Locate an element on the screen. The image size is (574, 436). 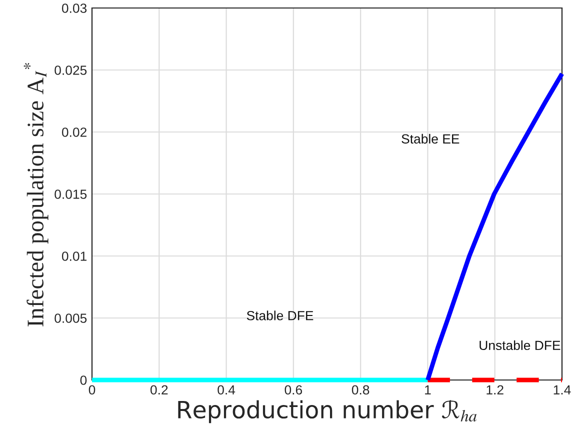
annotation: Stable DFE is located at coordinates (280, 315).